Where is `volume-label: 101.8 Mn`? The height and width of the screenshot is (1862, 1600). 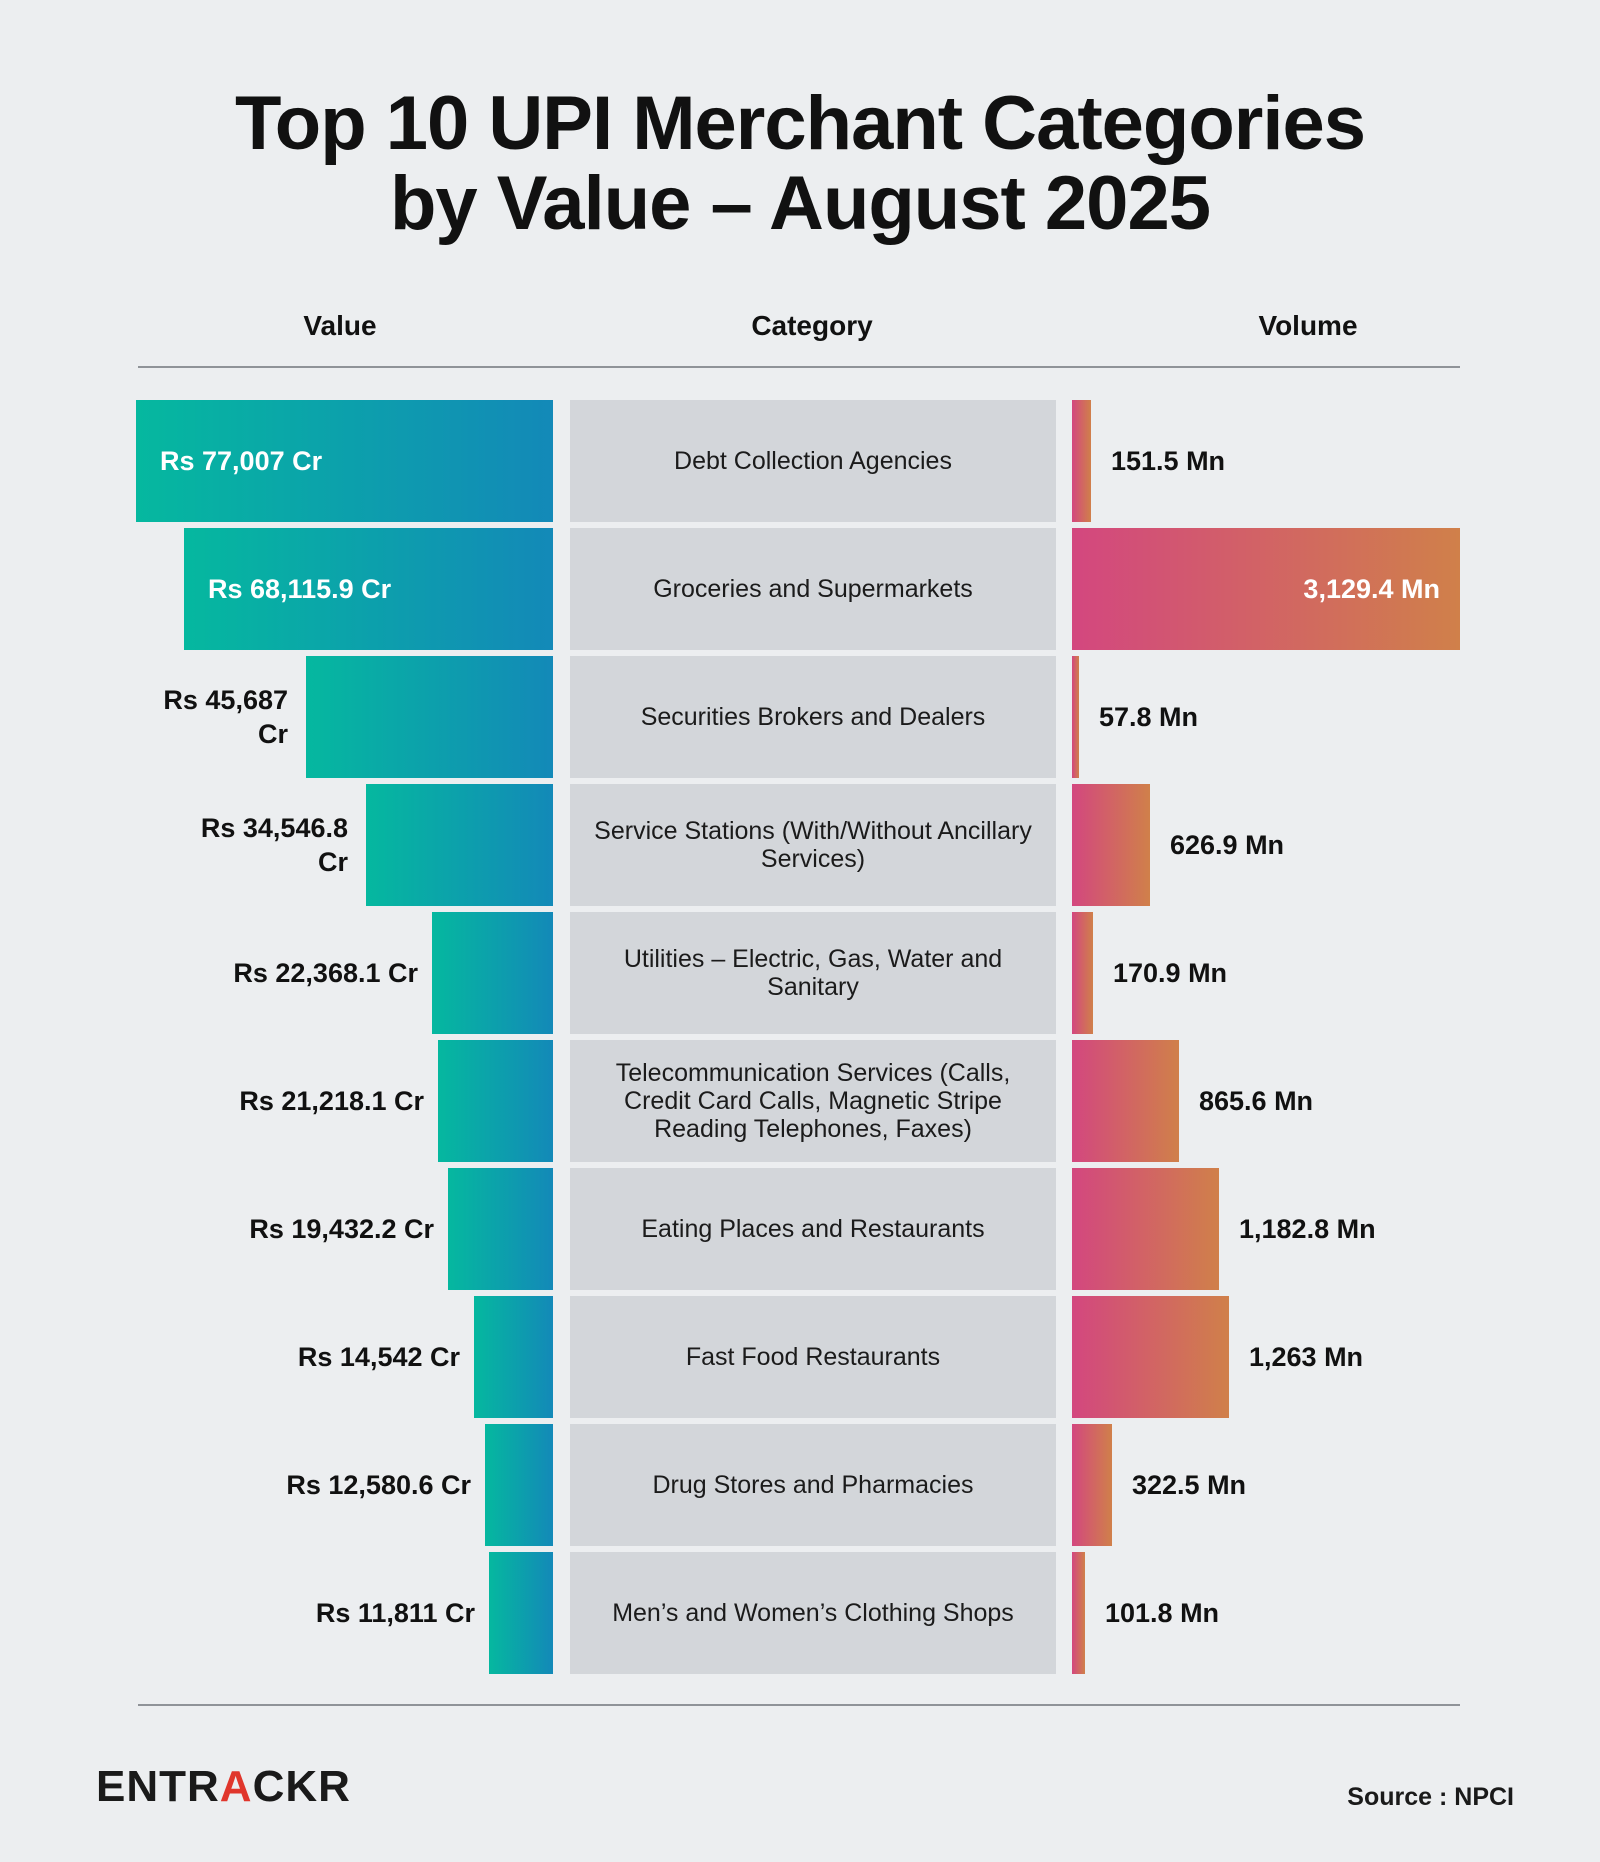 volume-label: 101.8 Mn is located at coordinates (1162, 1613).